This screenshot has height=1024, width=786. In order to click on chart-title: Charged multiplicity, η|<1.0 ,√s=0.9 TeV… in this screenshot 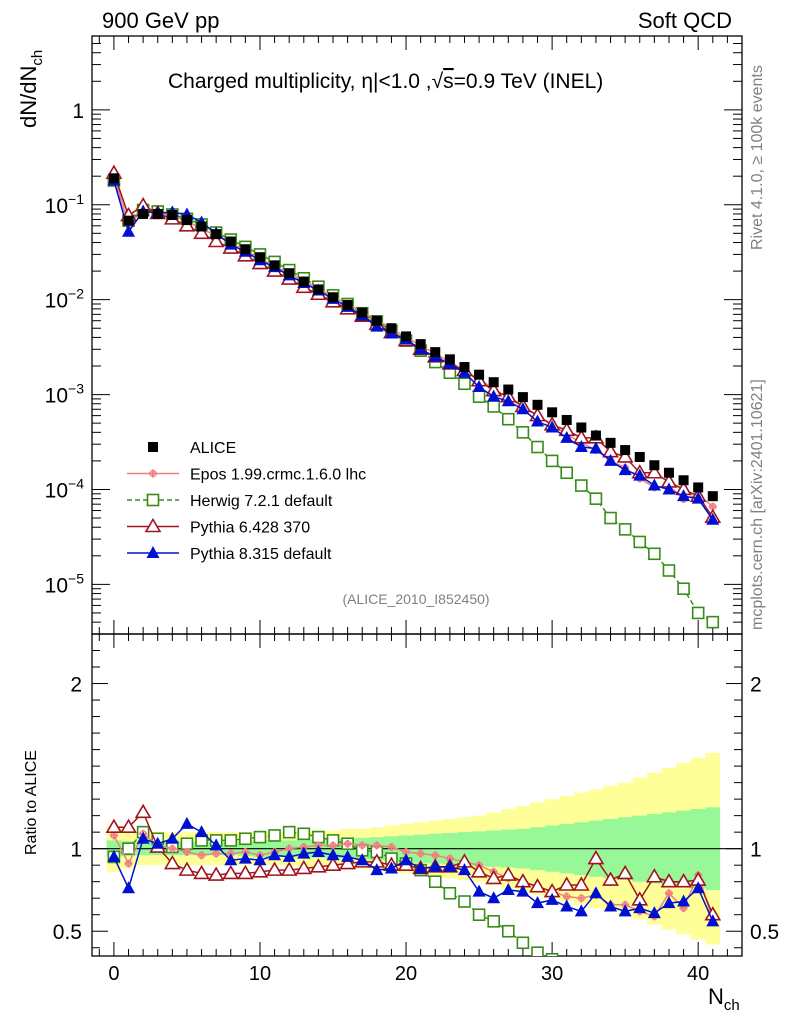, I will do `click(385, 81)`.